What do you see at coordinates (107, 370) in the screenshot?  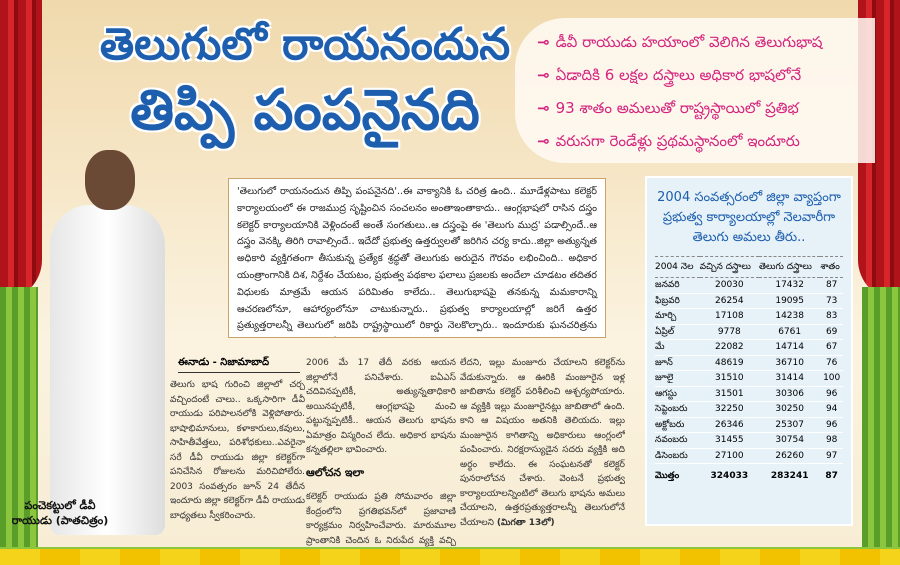 I see `photo-figure-body` at bounding box center [107, 370].